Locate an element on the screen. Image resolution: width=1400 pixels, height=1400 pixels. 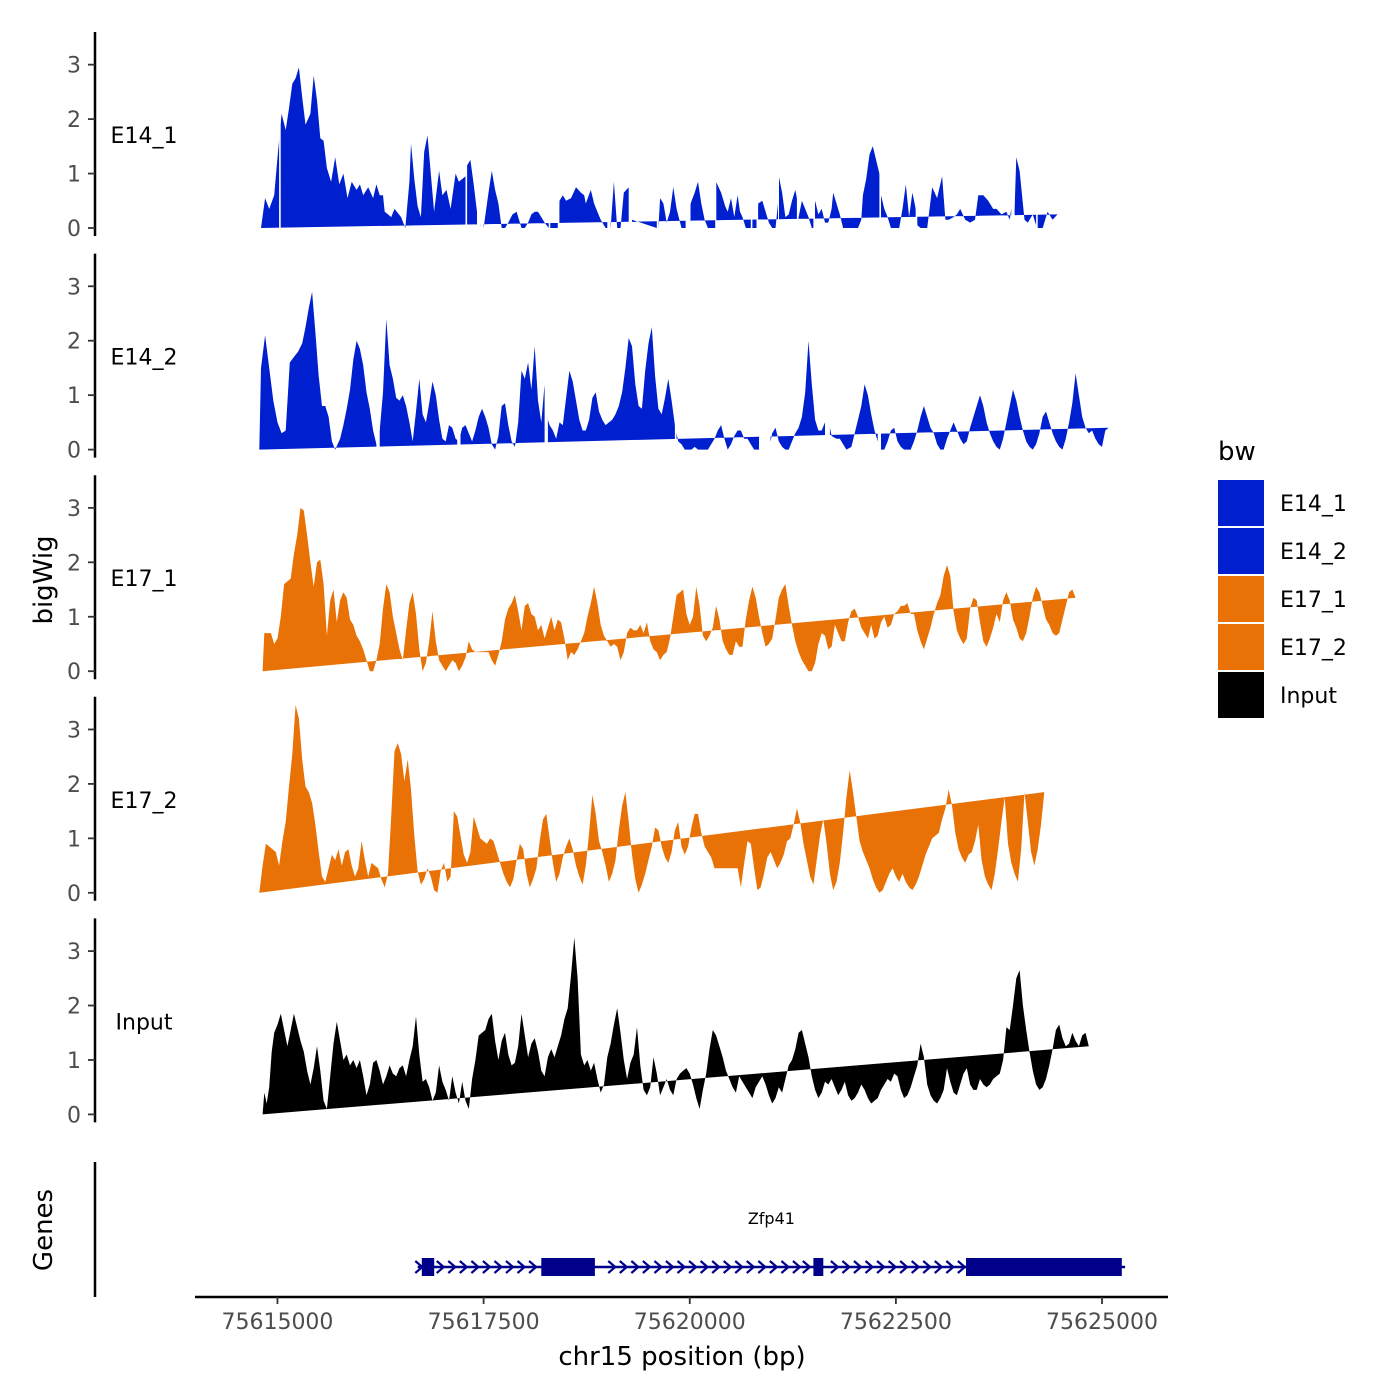
legend-label: E14_2 is located at coordinates (1313, 552).